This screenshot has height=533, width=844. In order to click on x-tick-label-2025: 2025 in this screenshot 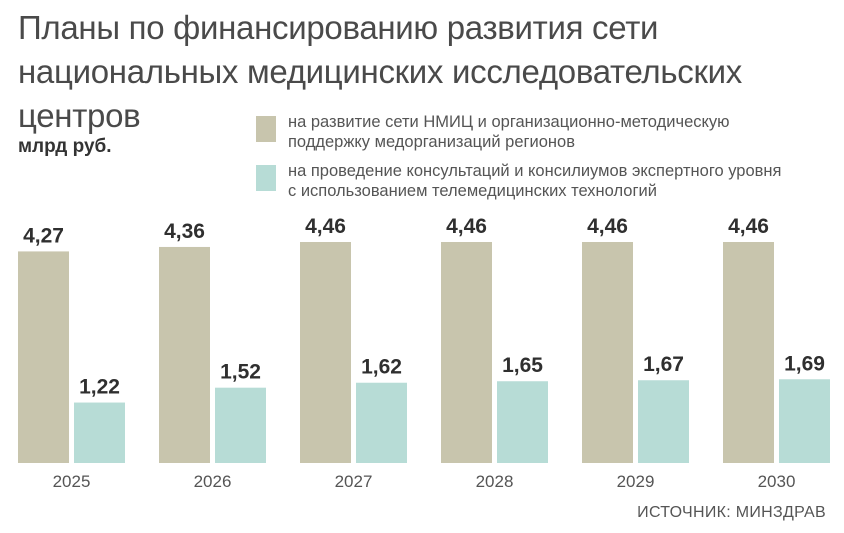, I will do `click(72, 481)`.